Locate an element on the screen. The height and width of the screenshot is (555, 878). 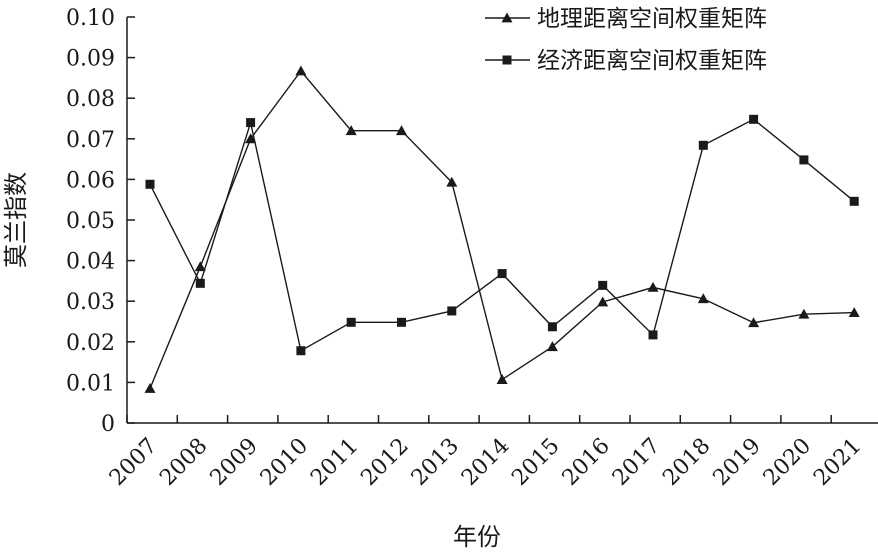
y-tick-label: 0.08 is located at coordinates (90, 99).